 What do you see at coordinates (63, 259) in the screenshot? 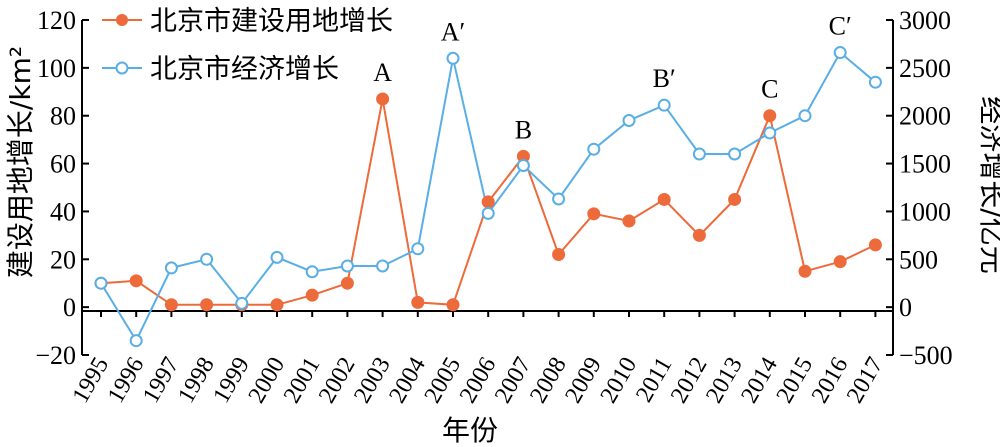
I see `y-left-tick-label: 20` at bounding box center [63, 259].